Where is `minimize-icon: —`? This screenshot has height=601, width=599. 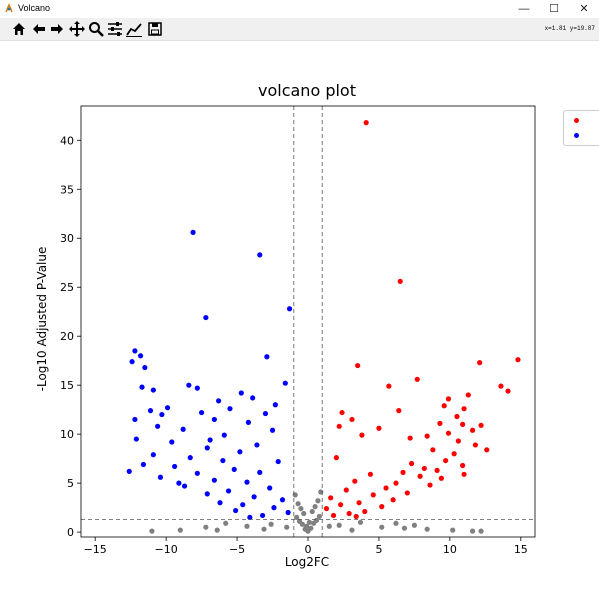
minimize-icon: — is located at coordinates (524, 9).